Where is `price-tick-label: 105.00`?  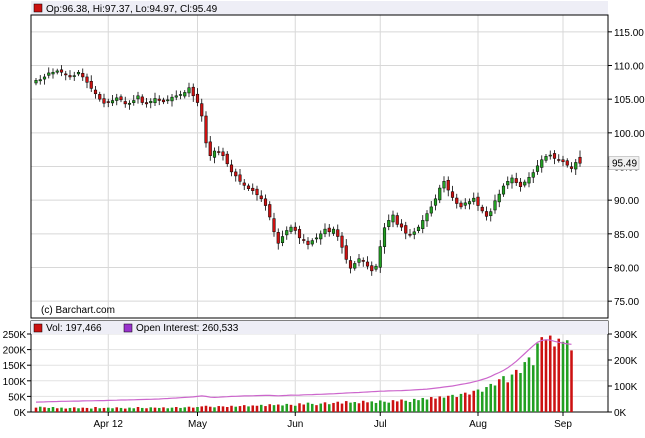 price-tick-label: 105.00 is located at coordinates (629, 100).